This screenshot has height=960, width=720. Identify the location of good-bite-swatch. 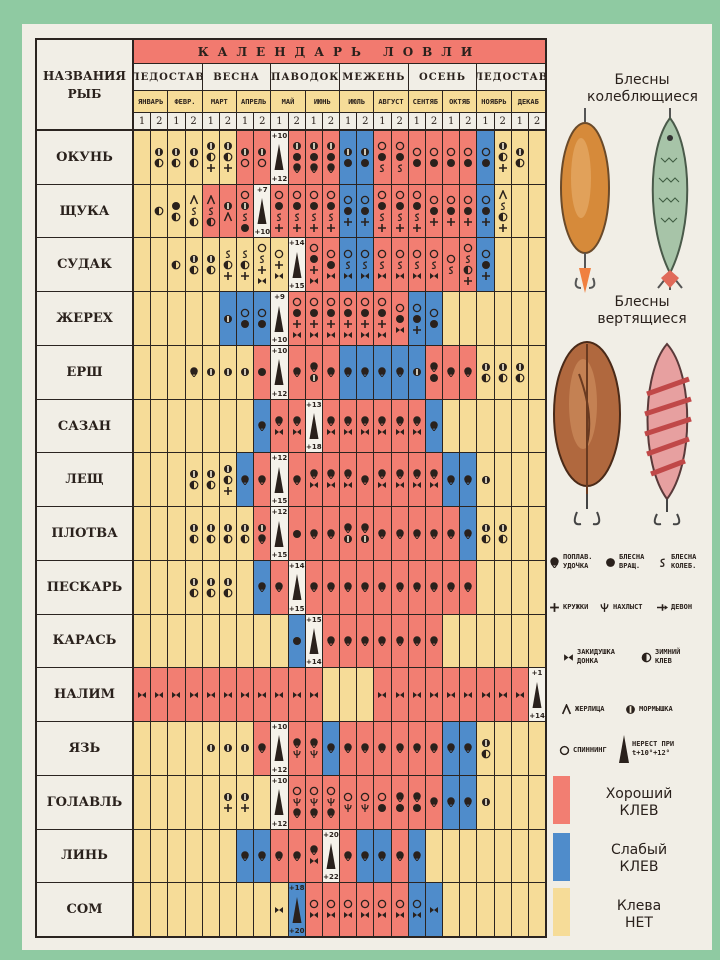
(561, 800).